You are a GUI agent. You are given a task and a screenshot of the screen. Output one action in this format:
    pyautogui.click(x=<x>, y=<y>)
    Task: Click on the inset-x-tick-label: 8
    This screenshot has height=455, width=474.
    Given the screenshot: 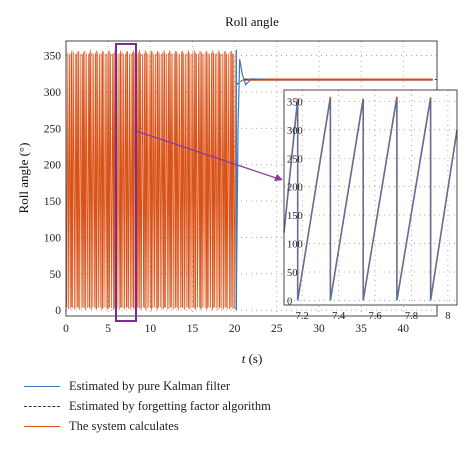 What is the action you would take?
    pyautogui.click(x=447, y=316)
    